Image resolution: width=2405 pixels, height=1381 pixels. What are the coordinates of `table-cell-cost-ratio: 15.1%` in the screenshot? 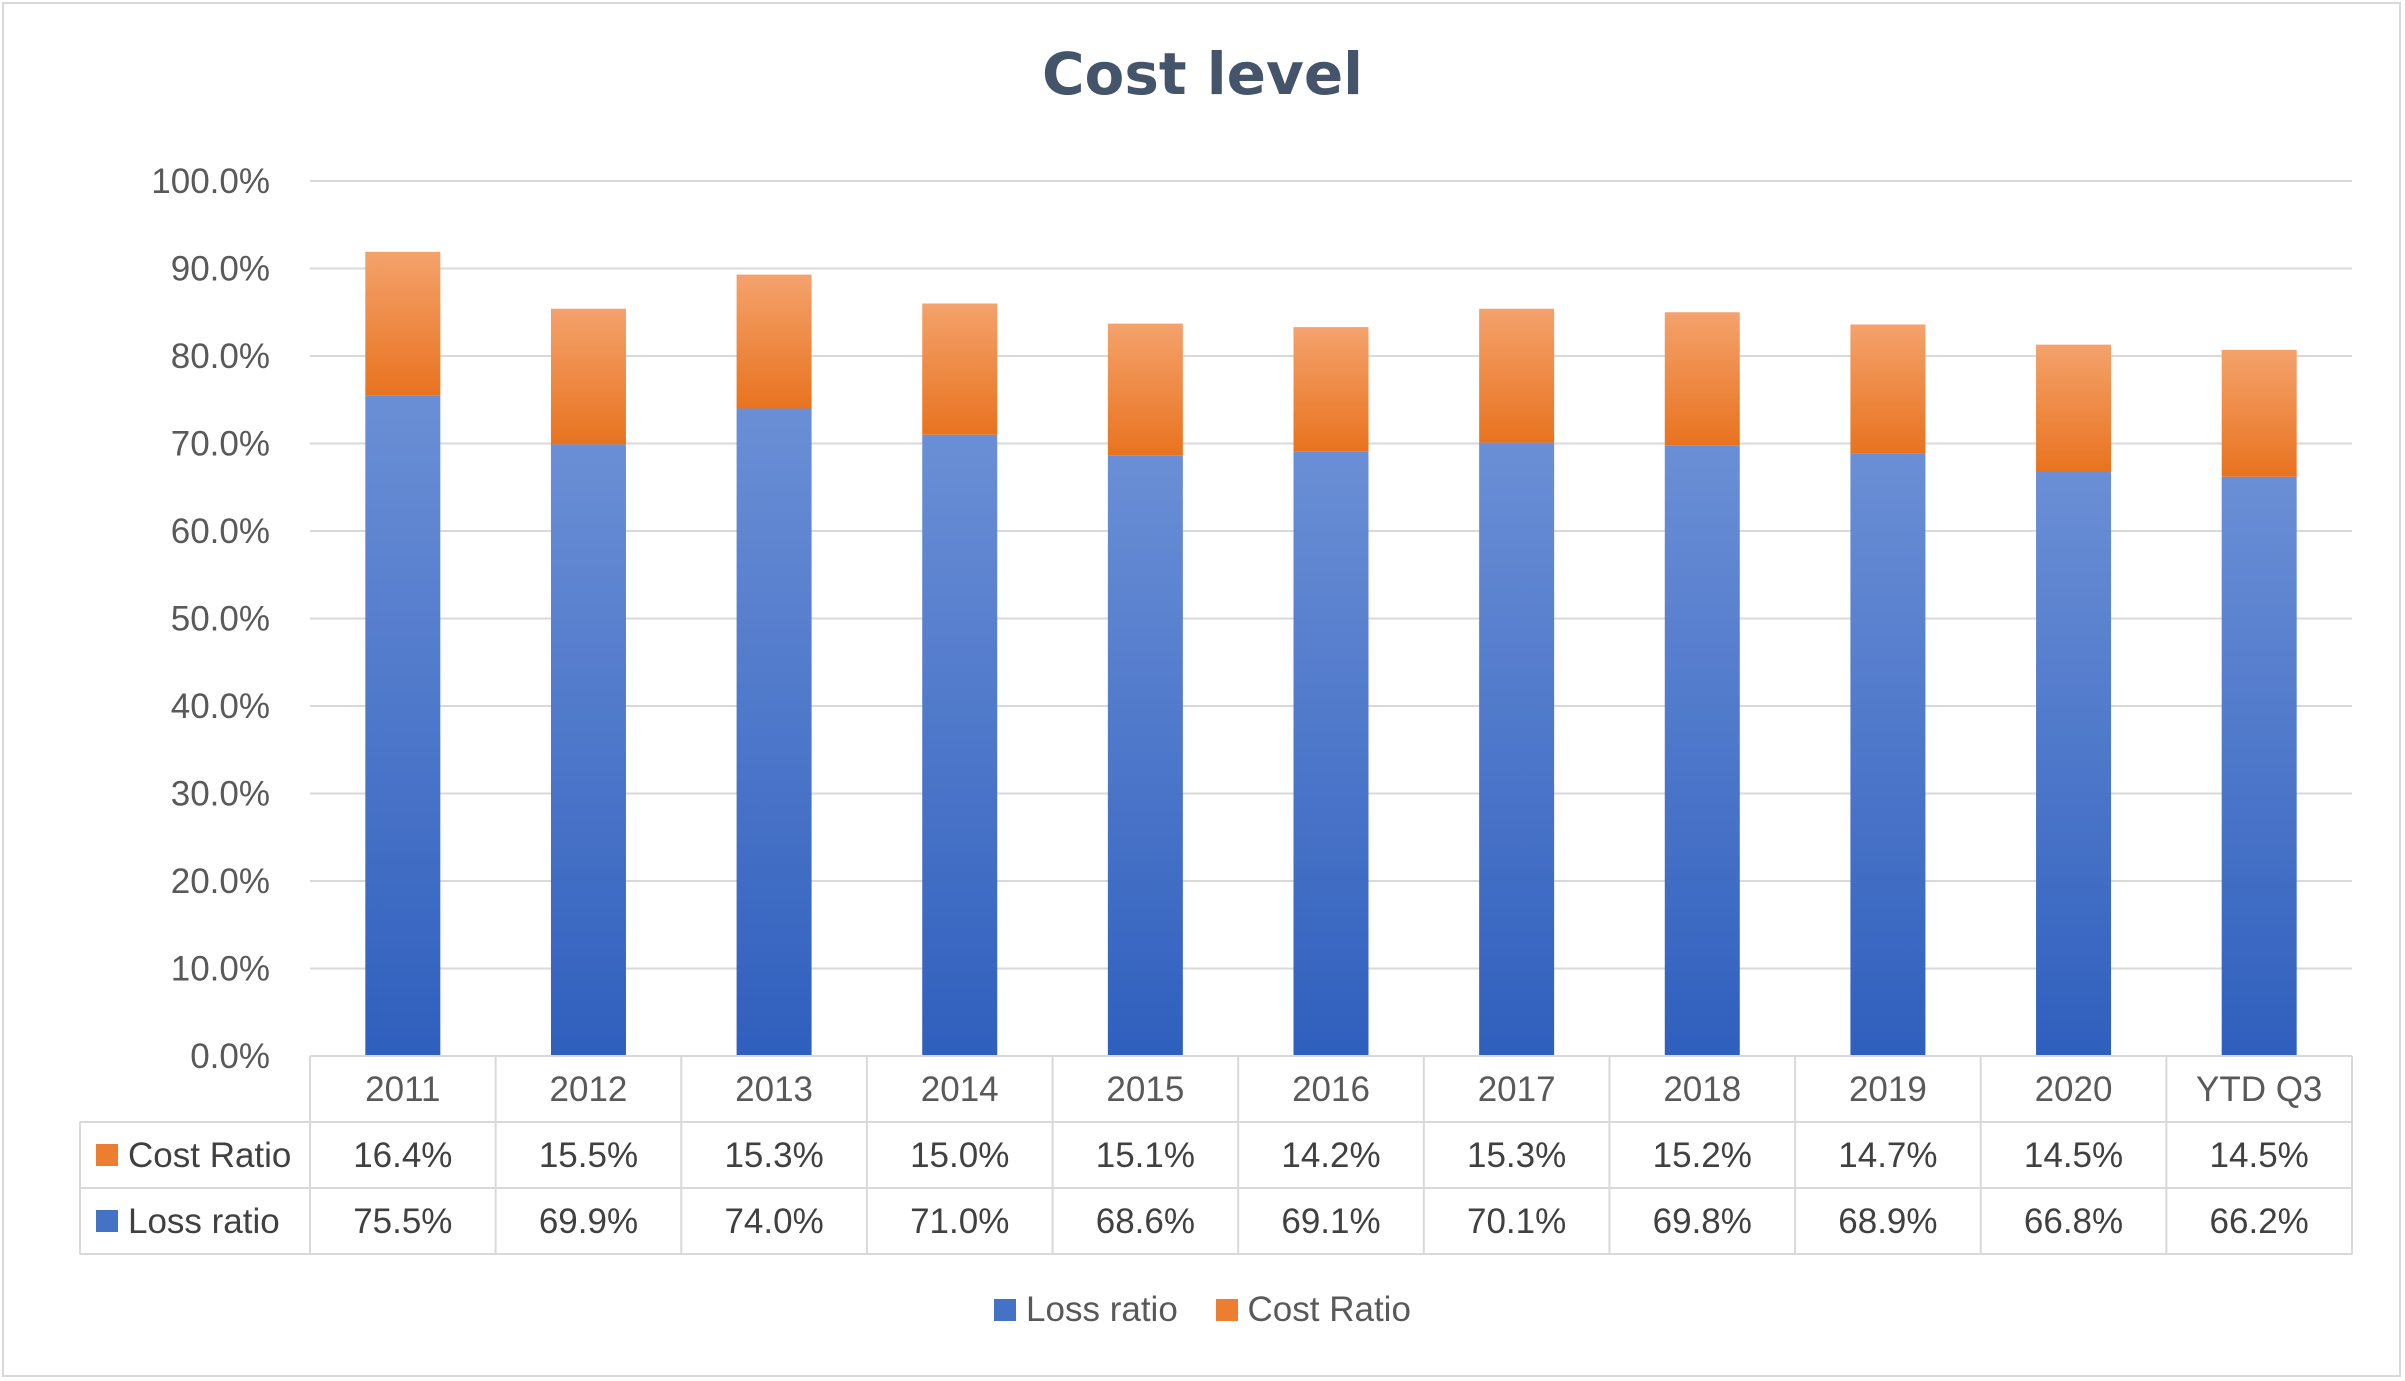 It's located at (1145, 1155).